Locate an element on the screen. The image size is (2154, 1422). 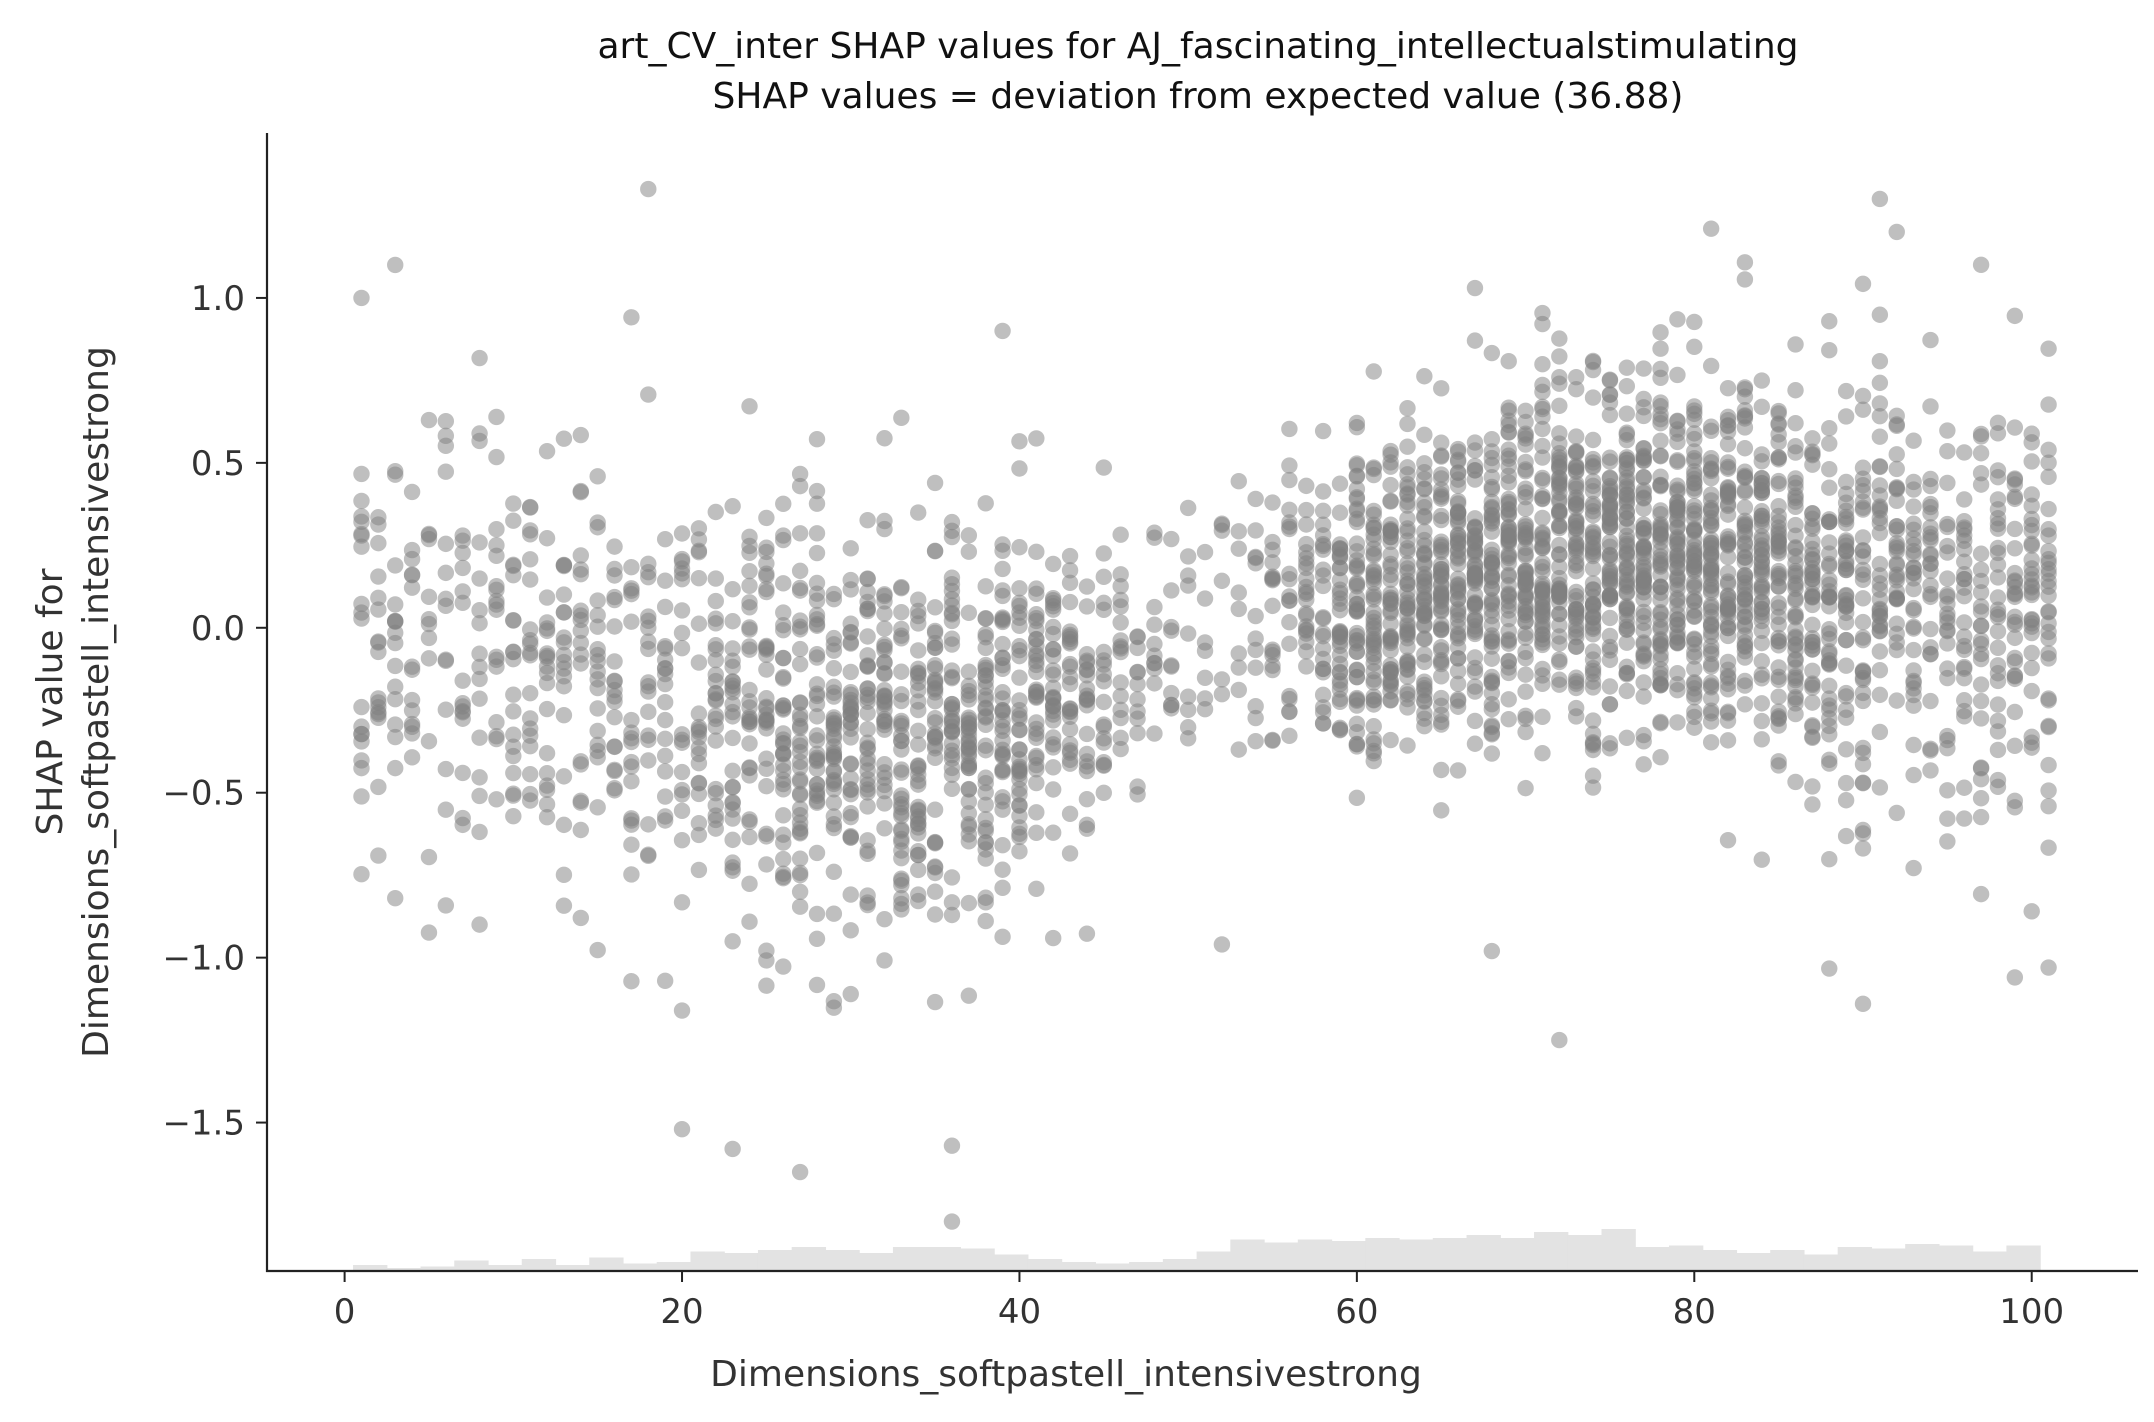
x-axis-ticks: 0 20 40 60 80 100 is located at coordinates (1199, 1301).